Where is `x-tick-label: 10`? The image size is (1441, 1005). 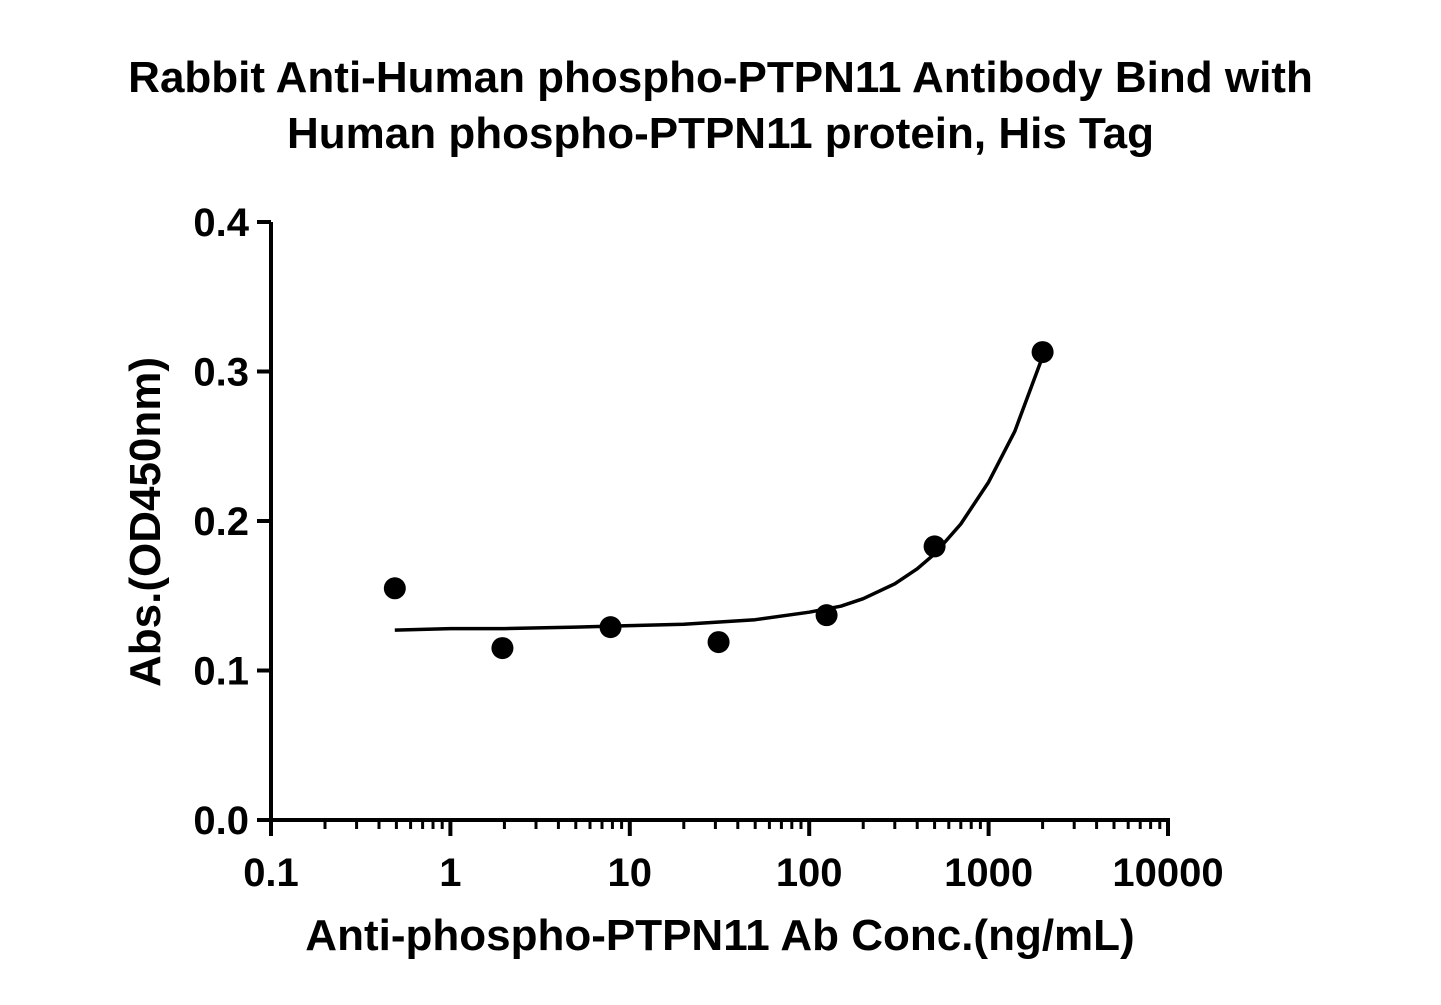
x-tick-label: 10 is located at coordinates (630, 873).